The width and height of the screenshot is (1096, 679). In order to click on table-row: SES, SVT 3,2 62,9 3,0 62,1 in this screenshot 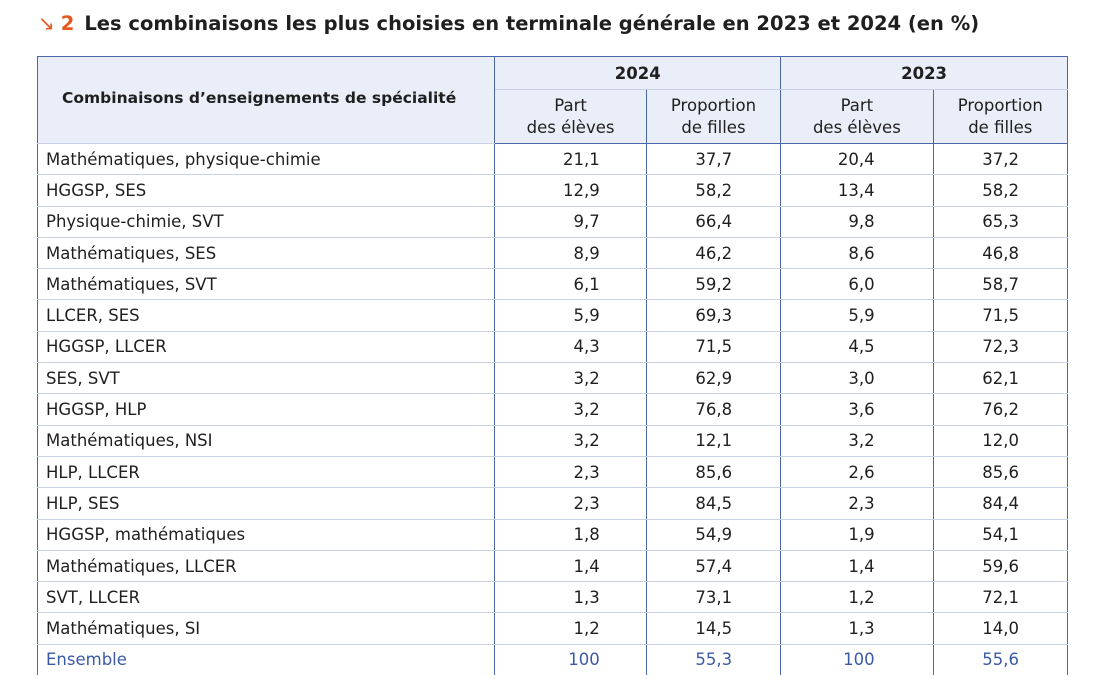, I will do `click(552, 378)`.